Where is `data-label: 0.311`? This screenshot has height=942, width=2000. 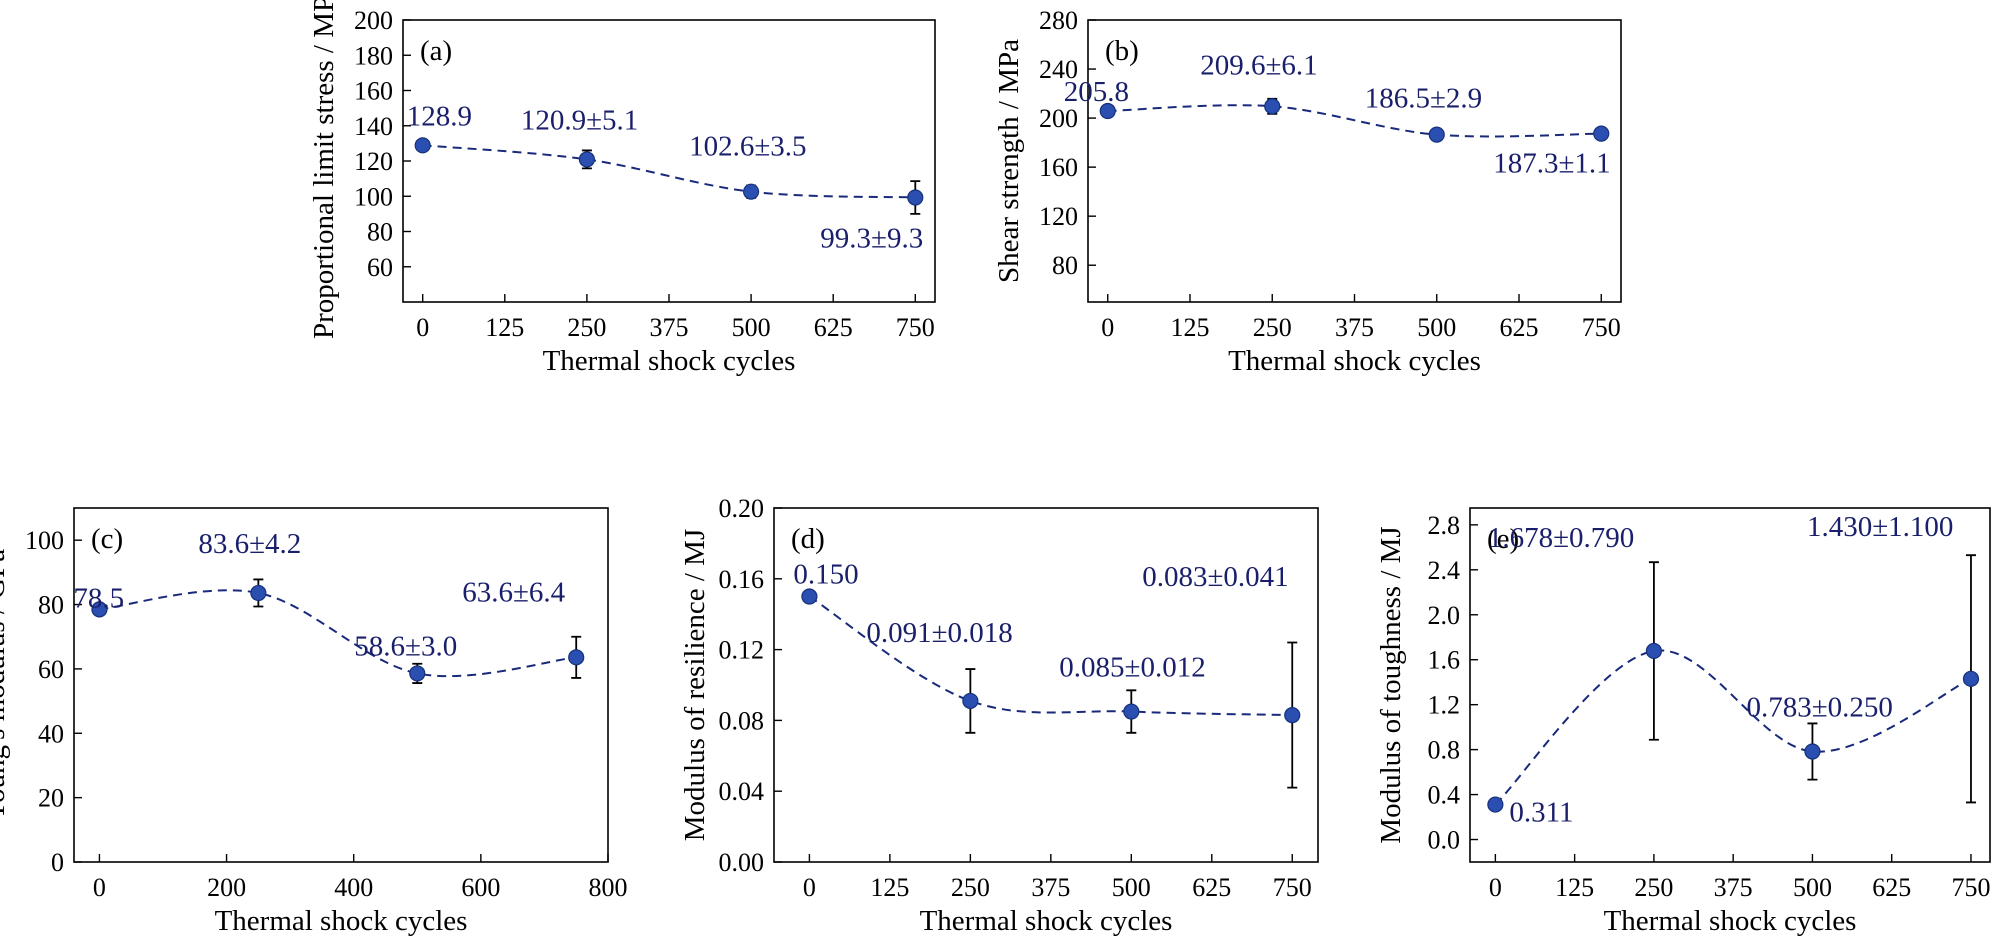
data-label: 0.311 is located at coordinates (1541, 813).